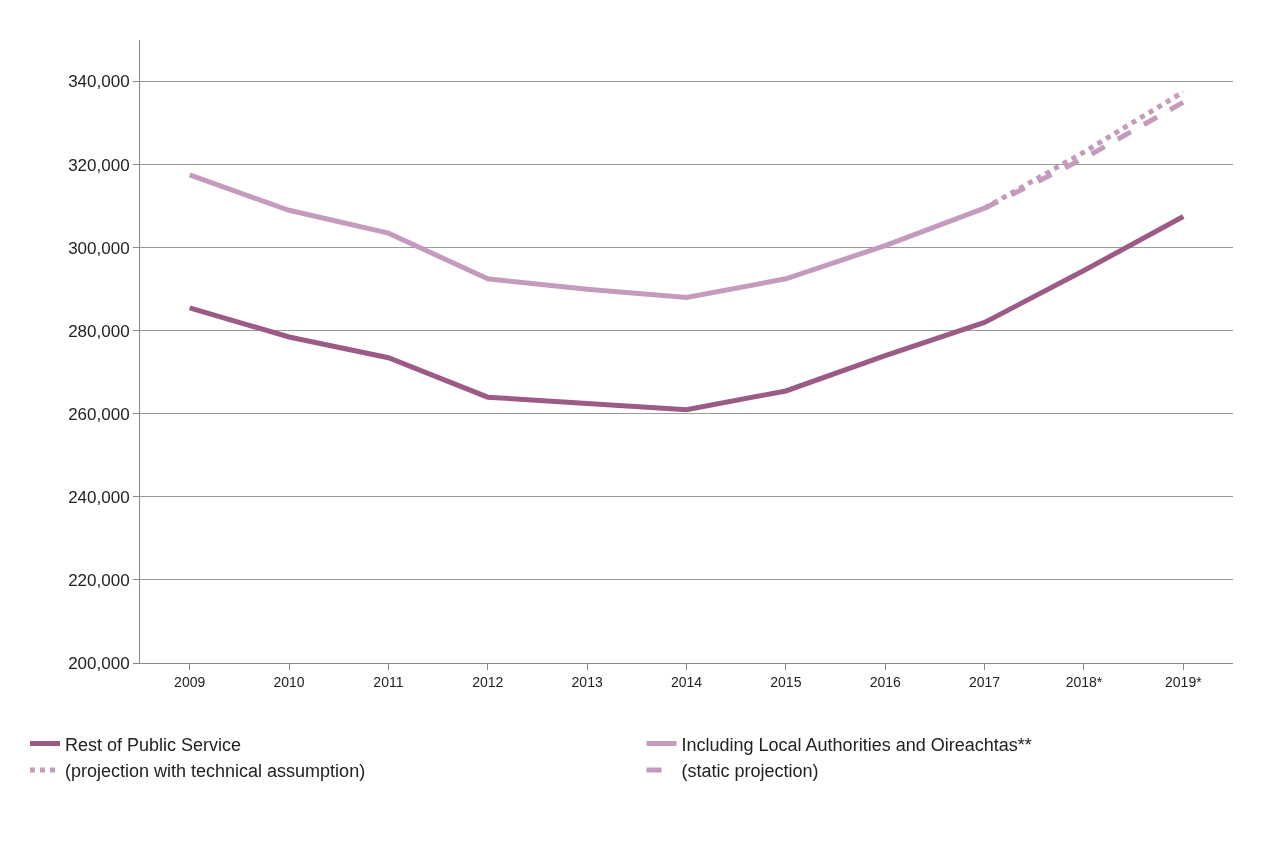 This screenshot has width=1263, height=843. Describe the element at coordinates (99, 82) in the screenshot. I see `y-tick-label: 340,000` at that location.